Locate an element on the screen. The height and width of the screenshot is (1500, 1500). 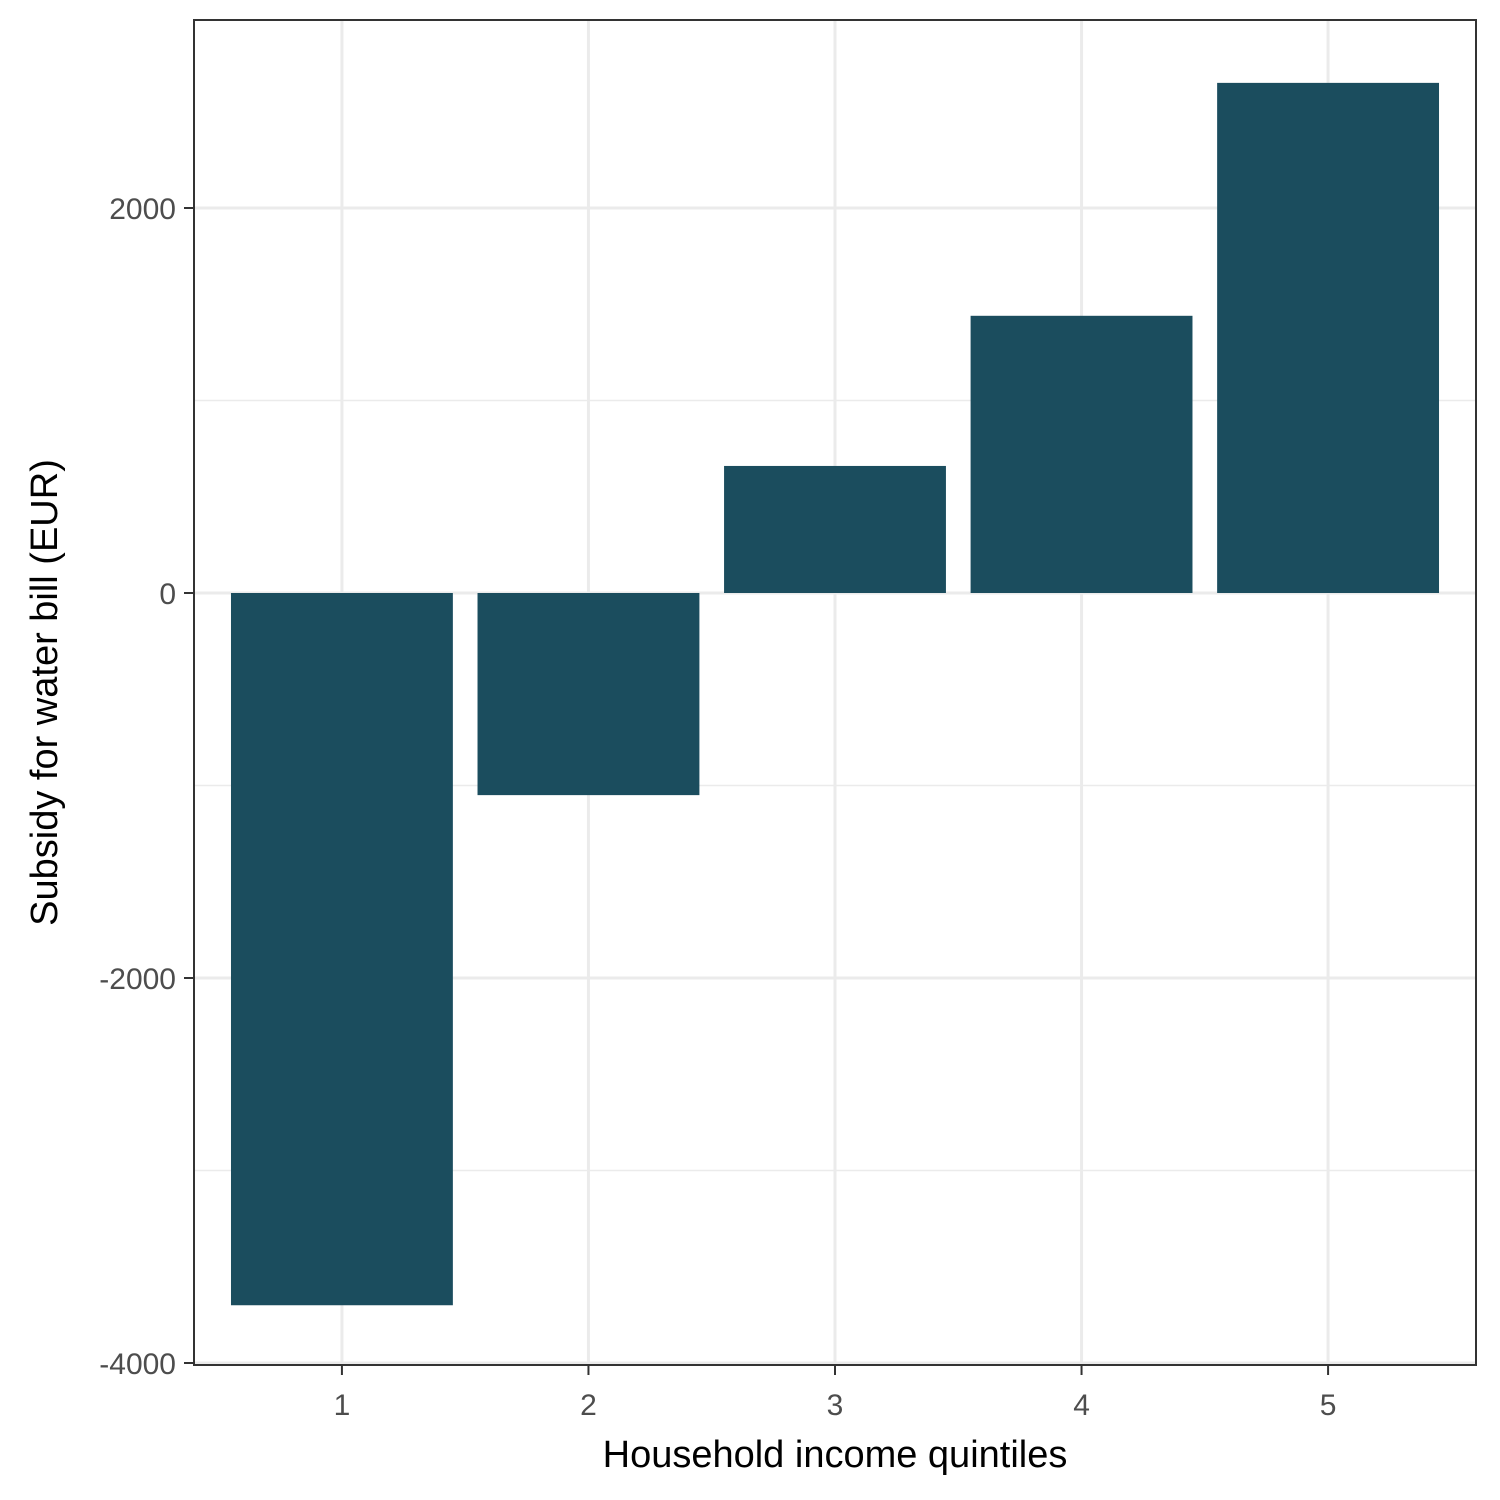
x-axis-ticks: 1 2 3 4 5 is located at coordinates (835, 1393).